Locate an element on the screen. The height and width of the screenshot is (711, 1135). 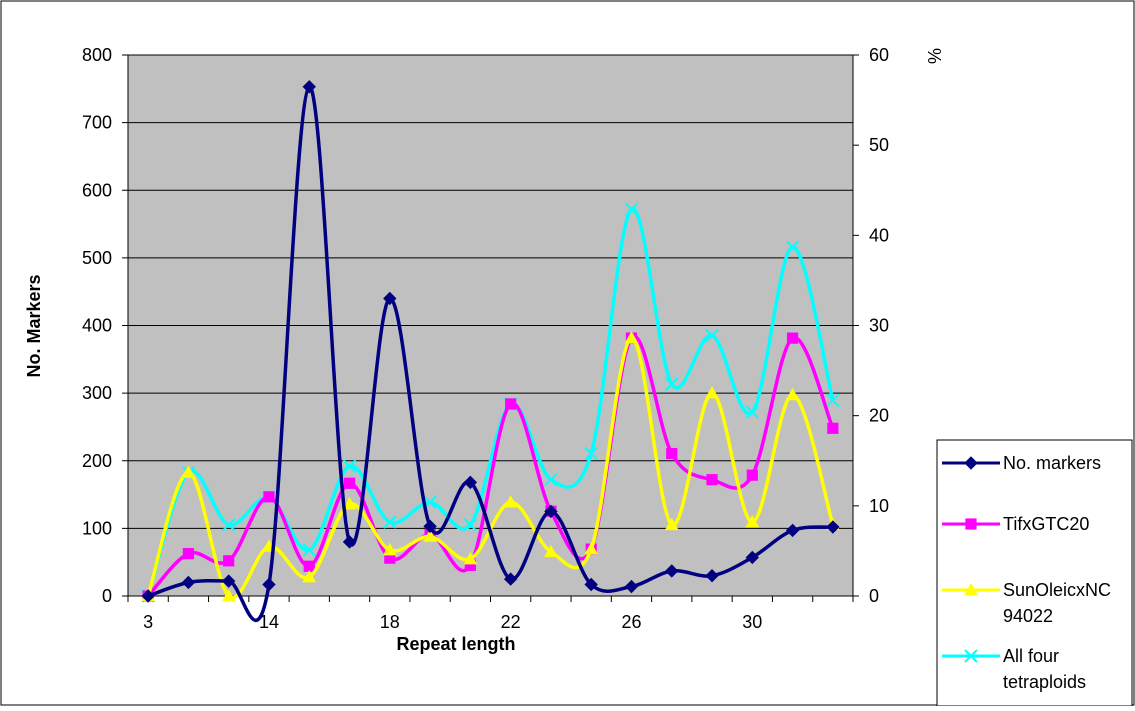
legend-item: All four tetraploids is located at coordinates (1014, 669).